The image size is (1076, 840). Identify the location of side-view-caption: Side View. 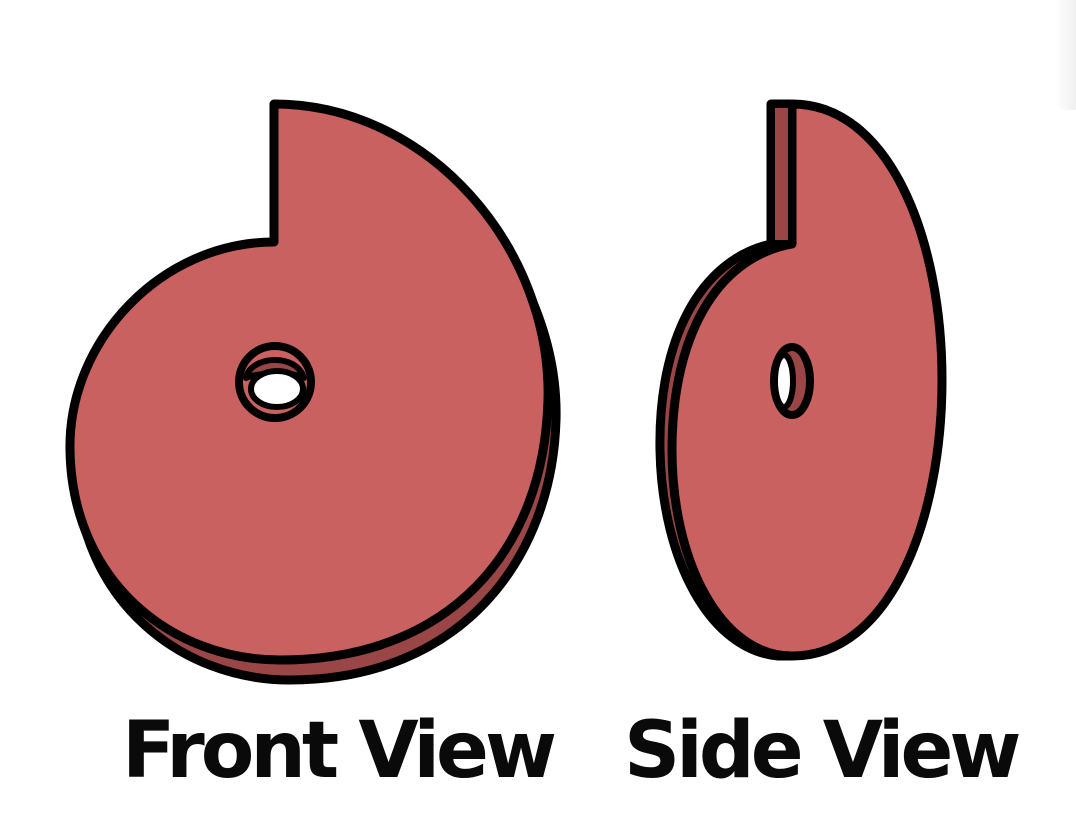
(822, 751).